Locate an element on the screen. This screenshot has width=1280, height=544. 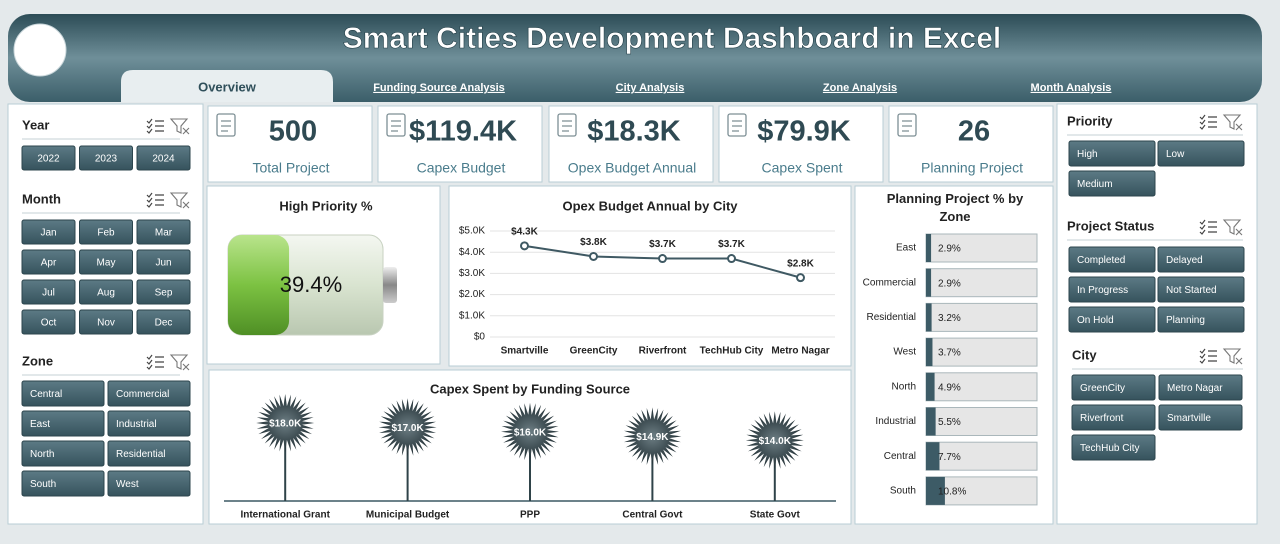
slicer-button: Central is located at coordinates (63, 393).